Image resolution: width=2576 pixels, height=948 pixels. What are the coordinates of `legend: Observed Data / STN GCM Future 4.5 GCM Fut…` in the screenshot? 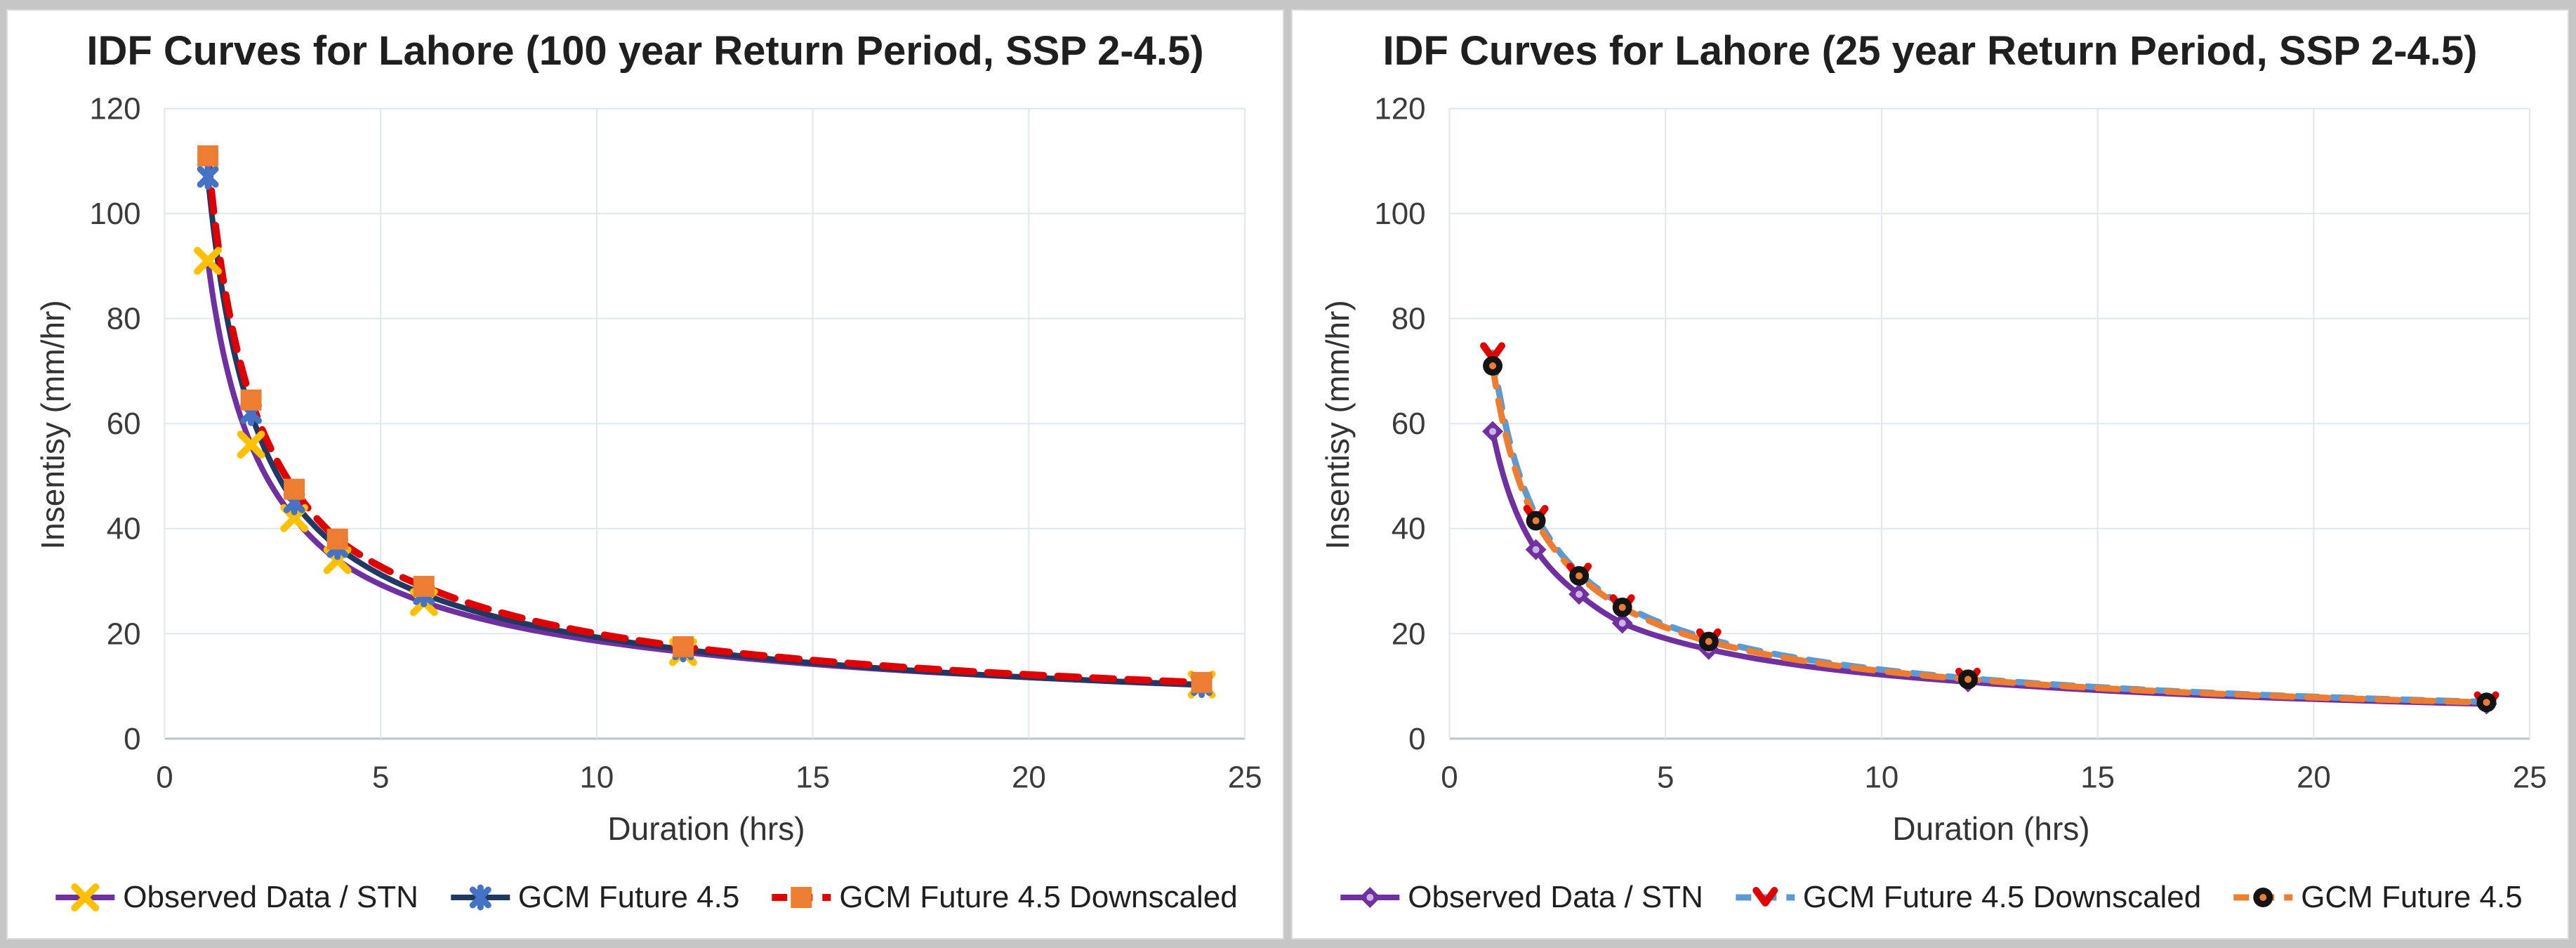 It's located at (645, 897).